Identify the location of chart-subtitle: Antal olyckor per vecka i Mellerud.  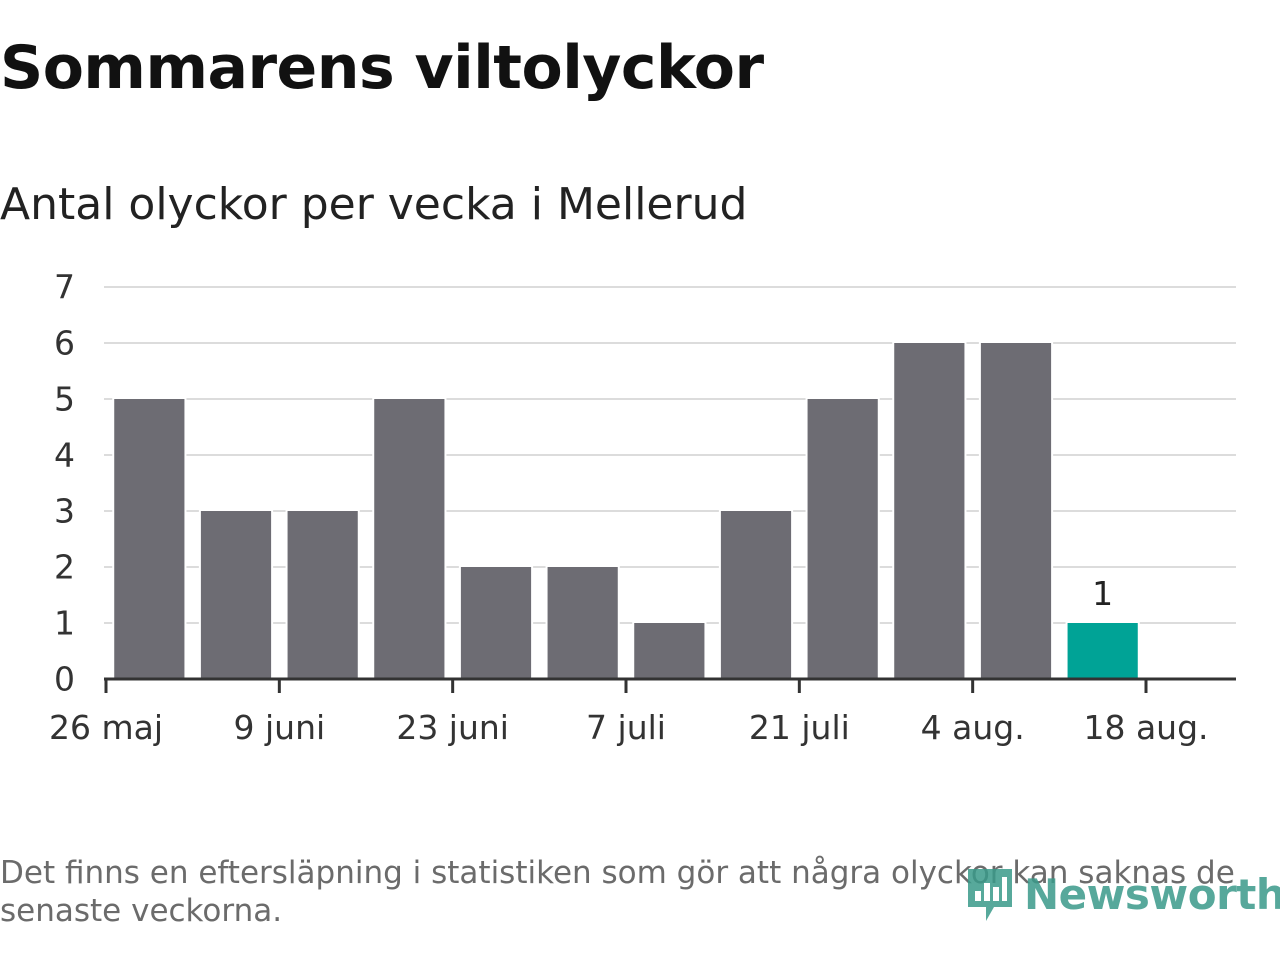
(374, 204).